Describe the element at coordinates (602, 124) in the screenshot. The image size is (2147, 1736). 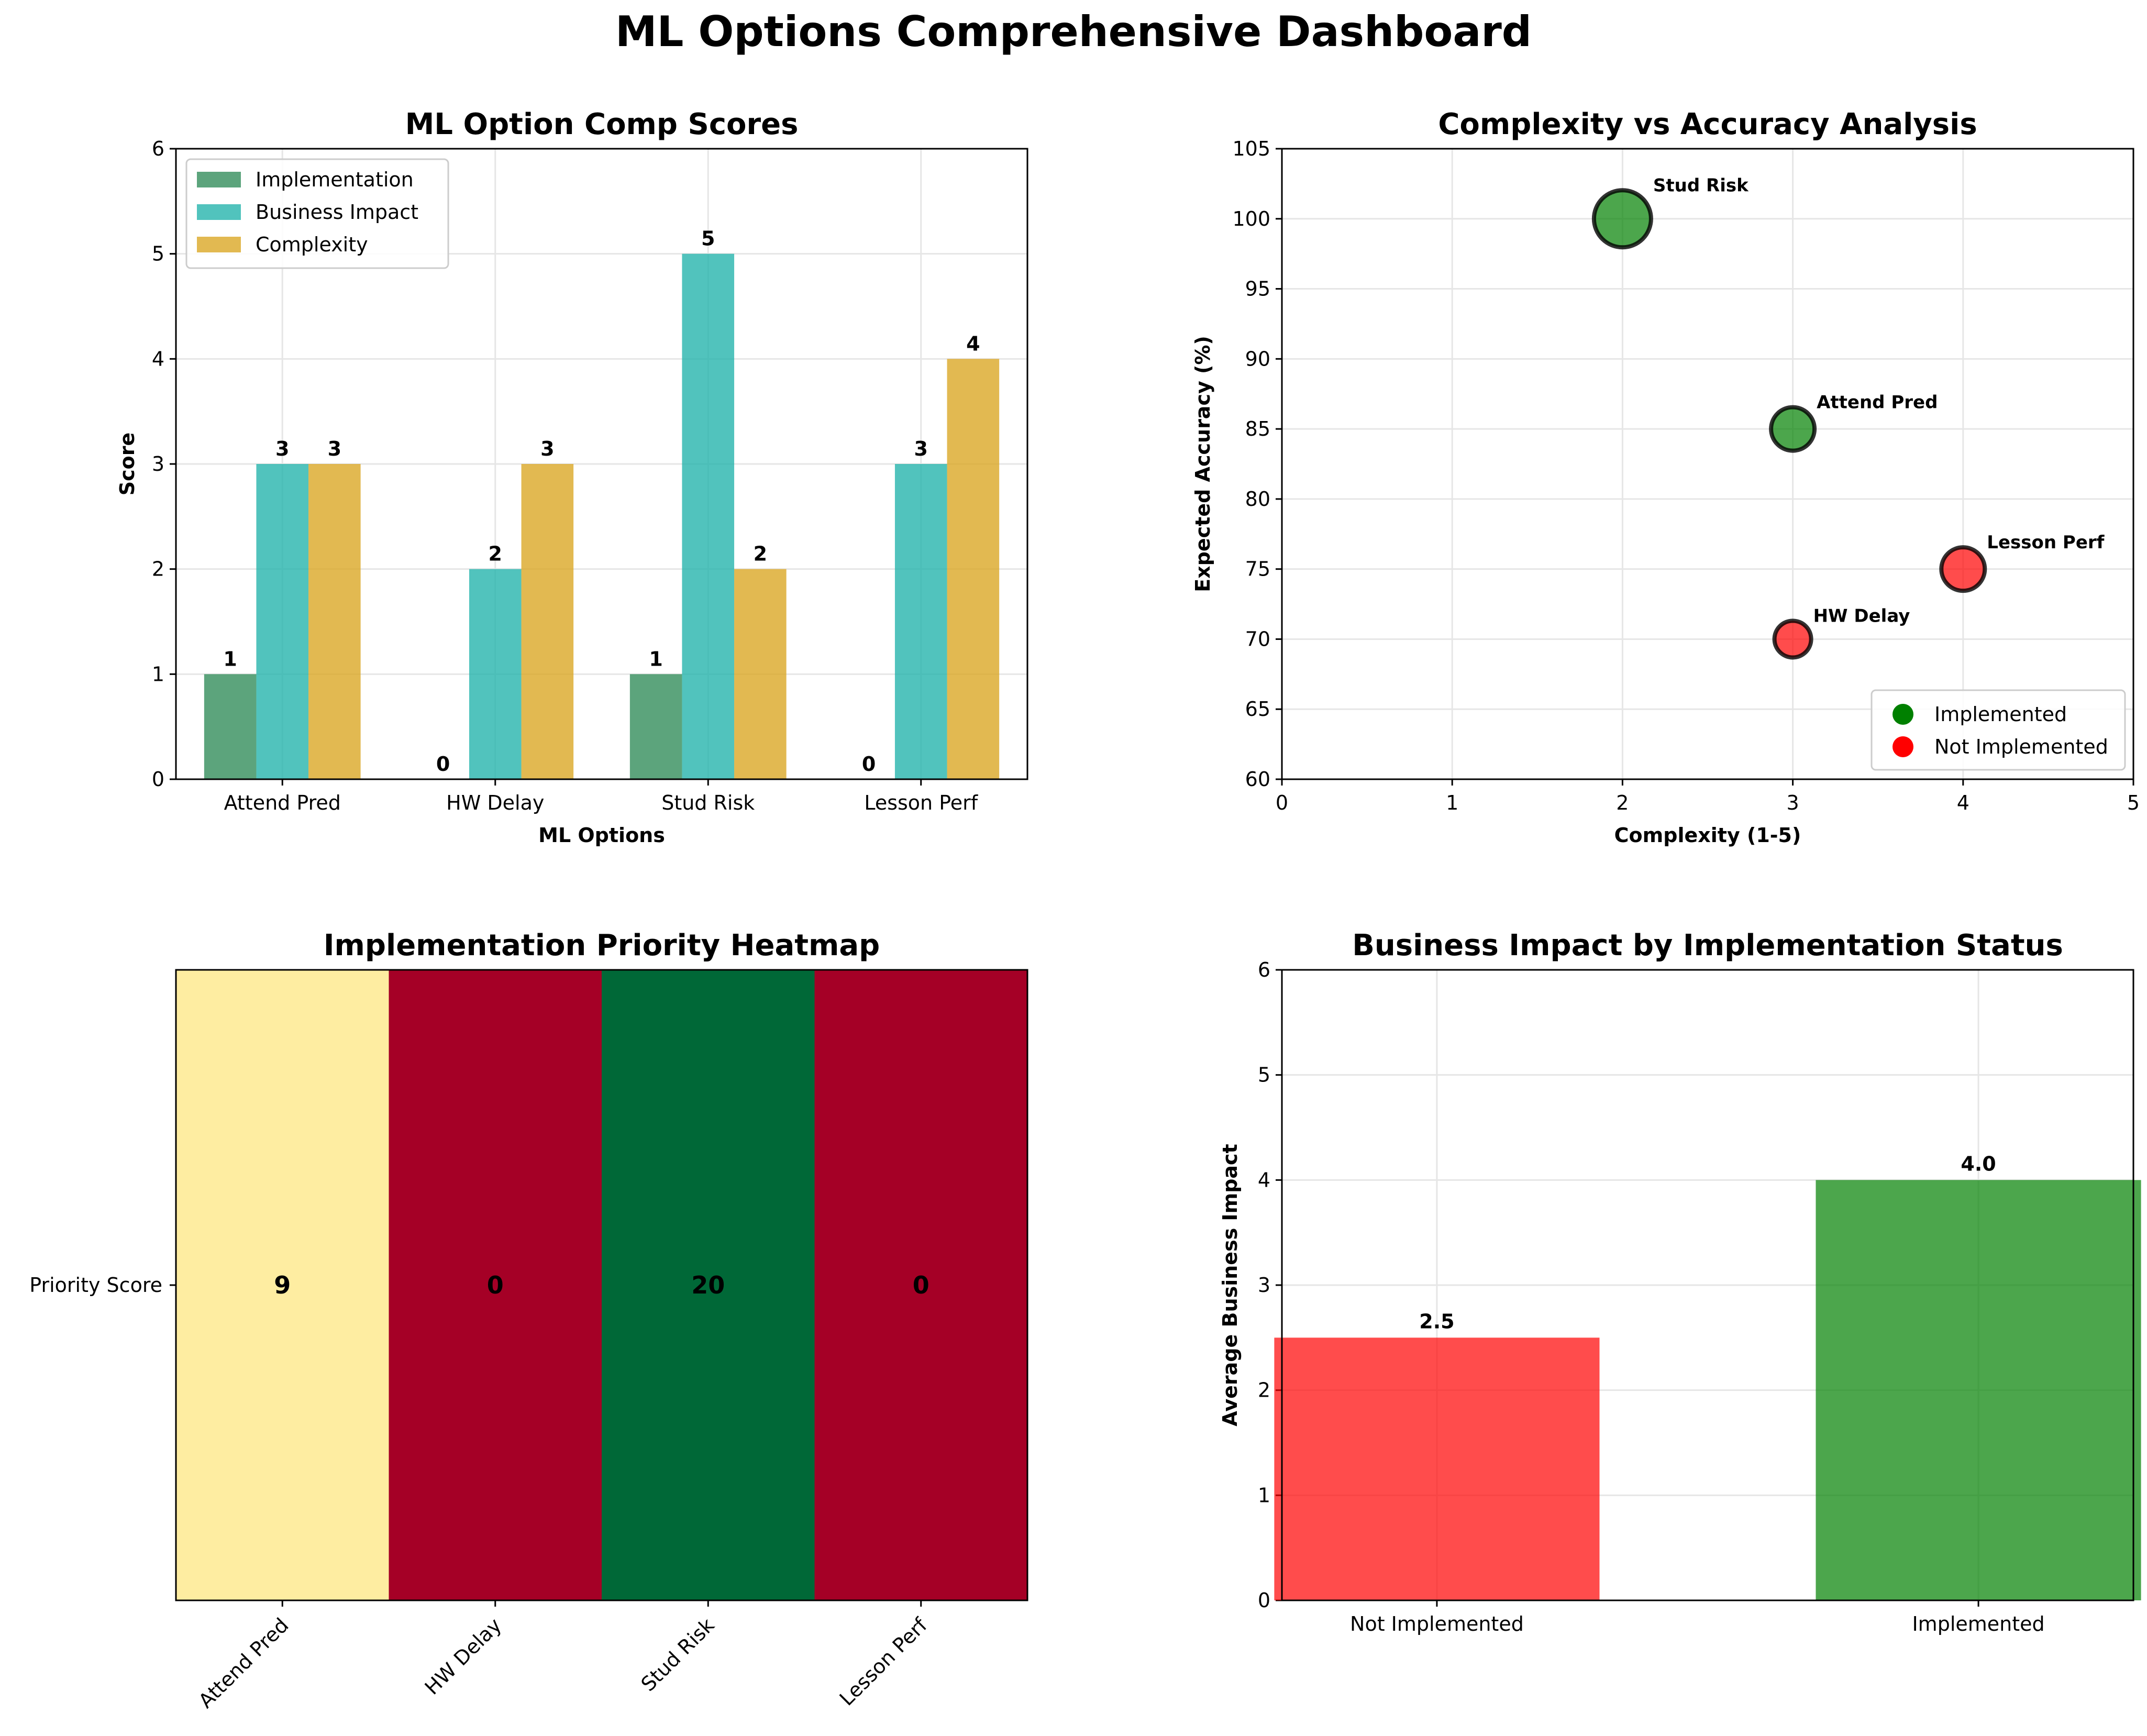
I see `chart-title: ML Option Comp Scores` at that location.